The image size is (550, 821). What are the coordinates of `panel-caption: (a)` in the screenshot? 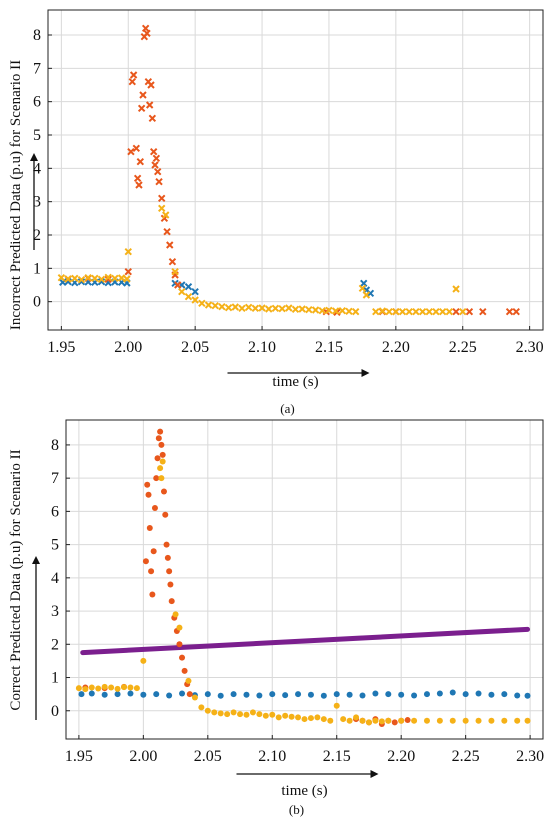 It's located at (287, 408).